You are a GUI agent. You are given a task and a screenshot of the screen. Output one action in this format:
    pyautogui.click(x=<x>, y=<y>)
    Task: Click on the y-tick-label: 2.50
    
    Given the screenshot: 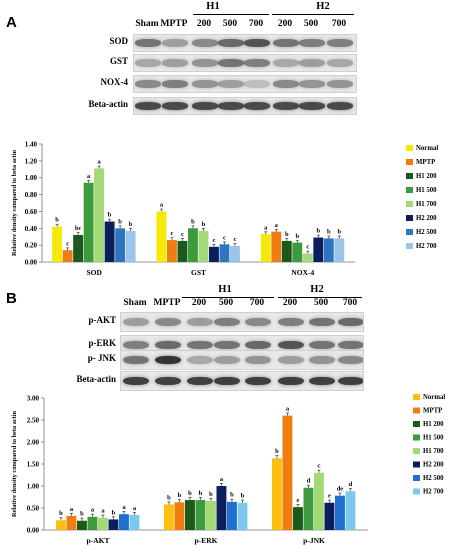 What is the action you would take?
    pyautogui.click(x=33, y=421)
    